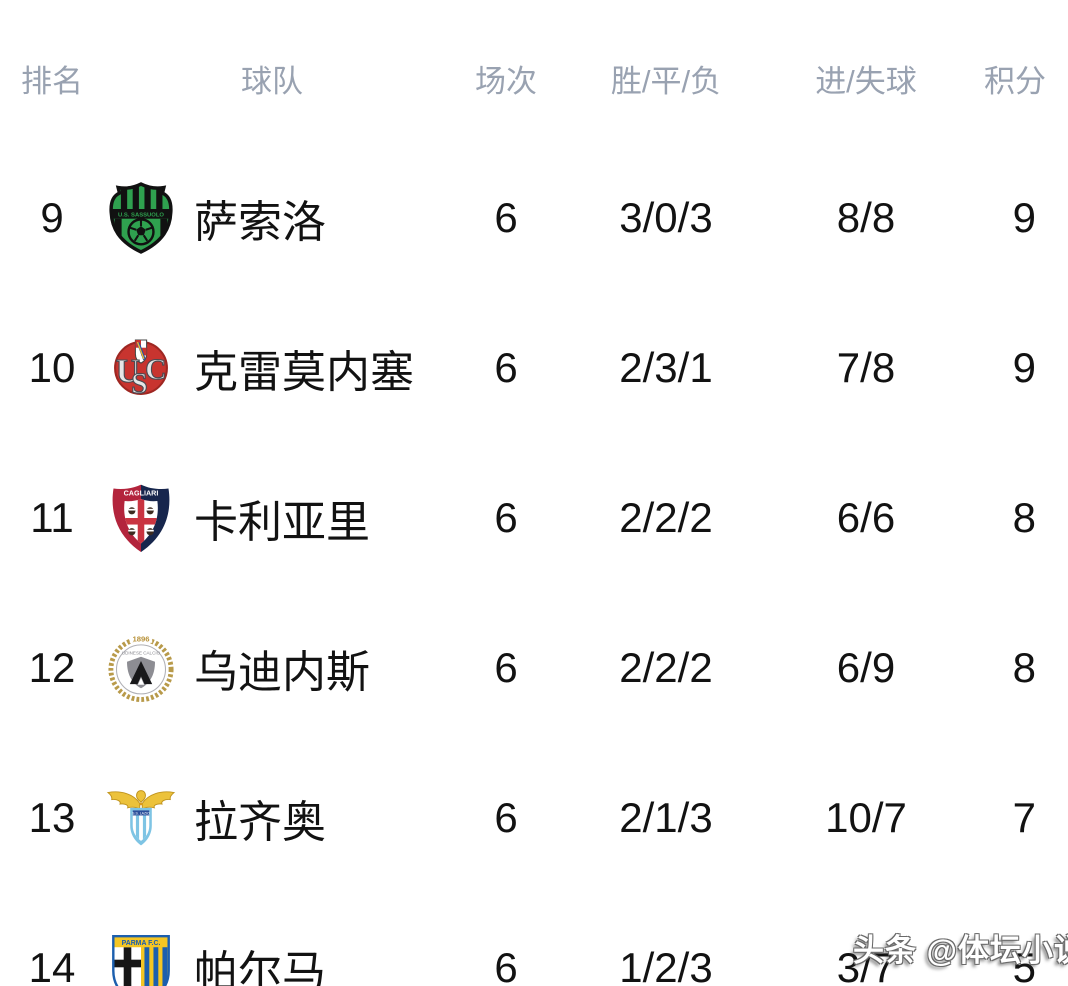 This screenshot has height=986, width=1068. Describe the element at coordinates (666, 217) in the screenshot. I see `wdl-cell: 3/0/3` at that location.